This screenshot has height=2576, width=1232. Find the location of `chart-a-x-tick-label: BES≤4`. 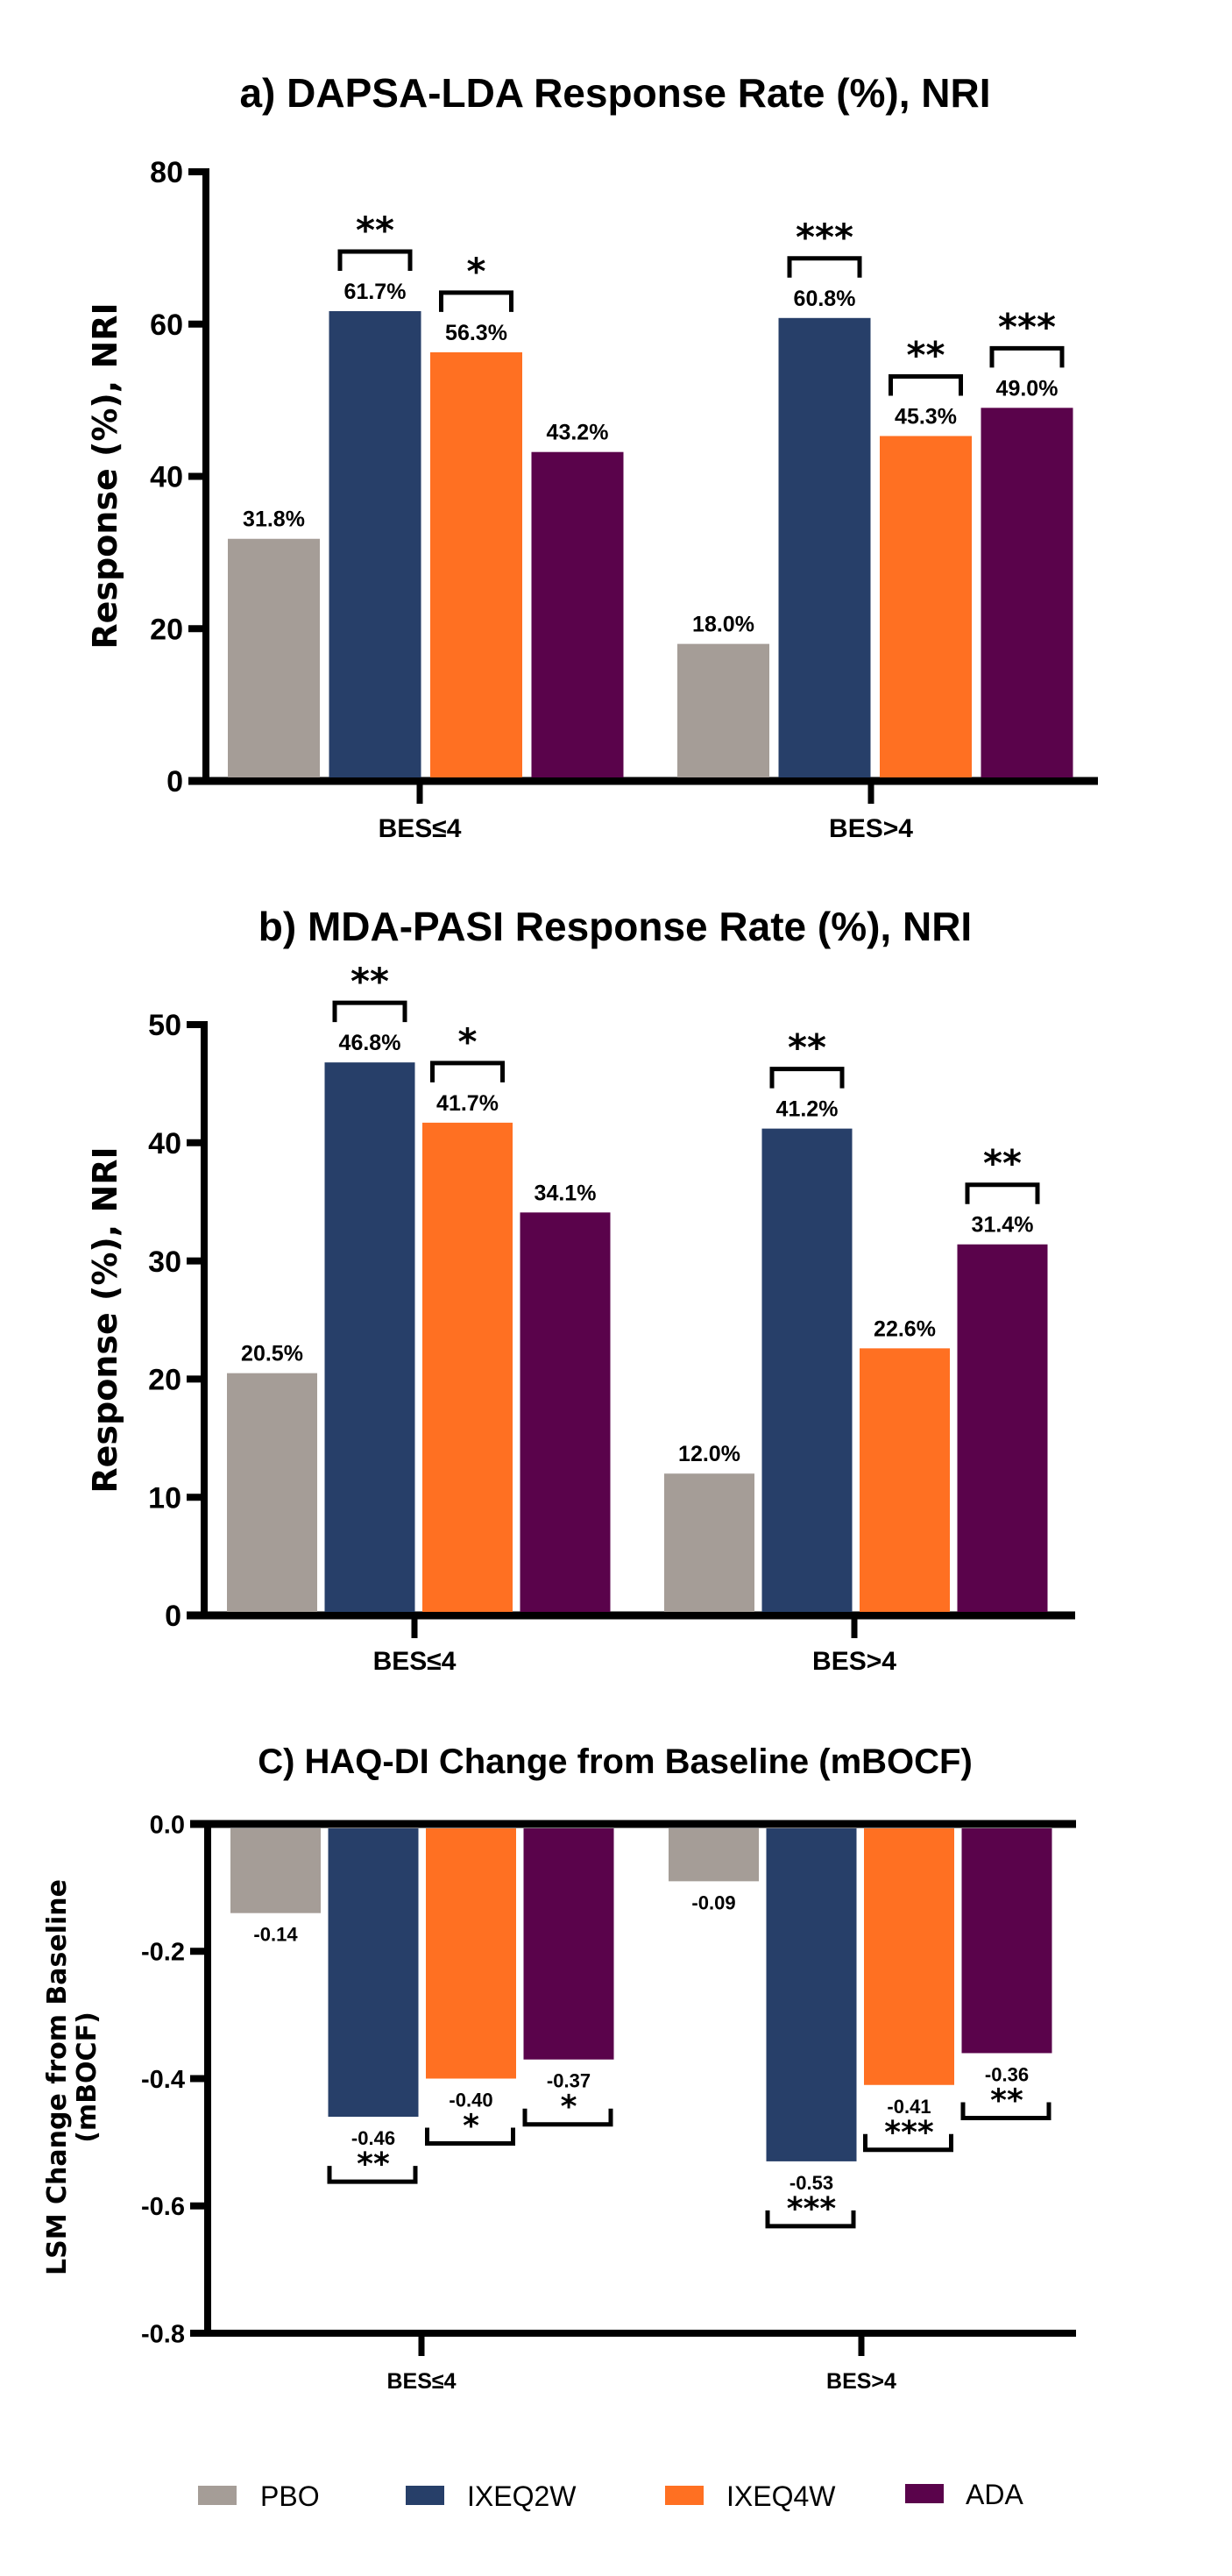

chart-a-x-tick-label: BES≤4 is located at coordinates (420, 829).